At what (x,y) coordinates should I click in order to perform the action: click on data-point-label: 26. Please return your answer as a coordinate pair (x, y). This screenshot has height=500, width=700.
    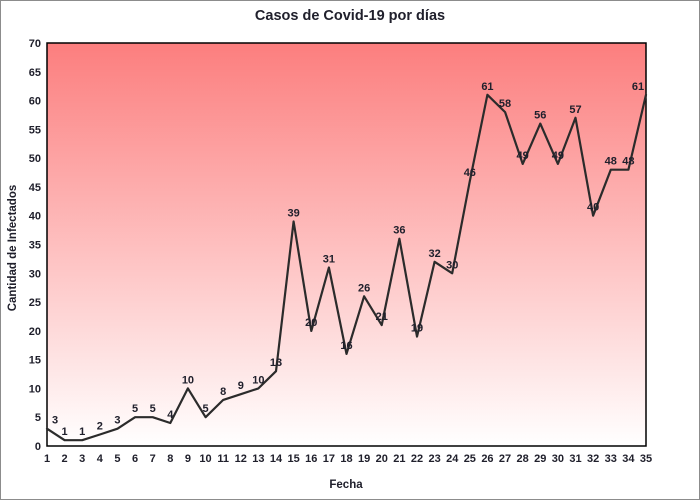
    Looking at the image, I should click on (364, 288).